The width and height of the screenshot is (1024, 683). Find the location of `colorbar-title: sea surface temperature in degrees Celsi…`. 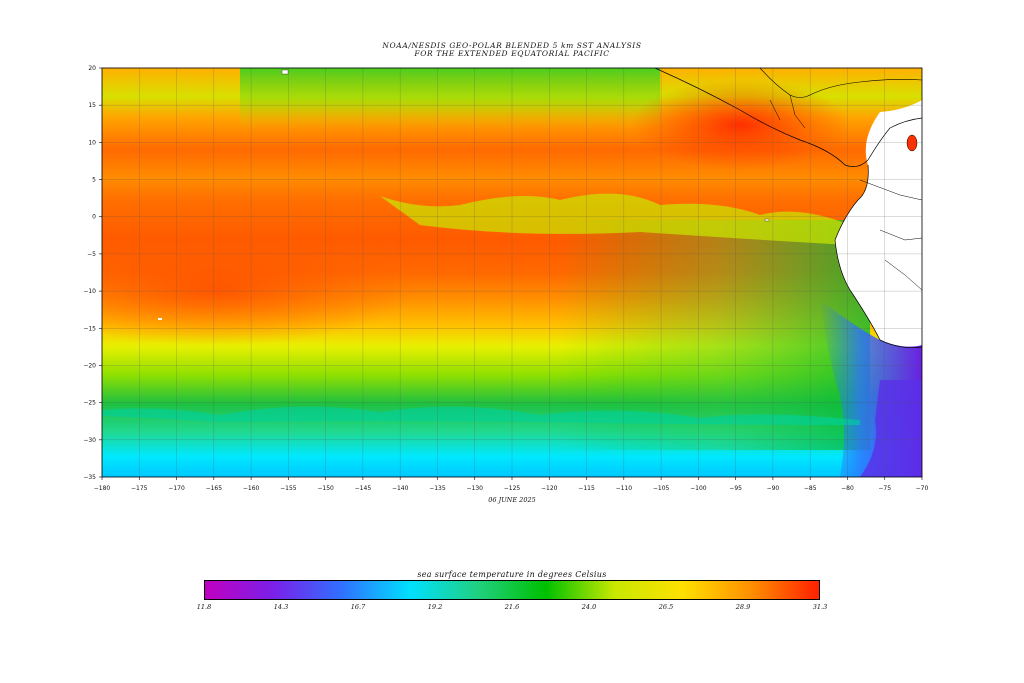

colorbar-title: sea surface temperature in degrees Celsi… is located at coordinates (512, 574).